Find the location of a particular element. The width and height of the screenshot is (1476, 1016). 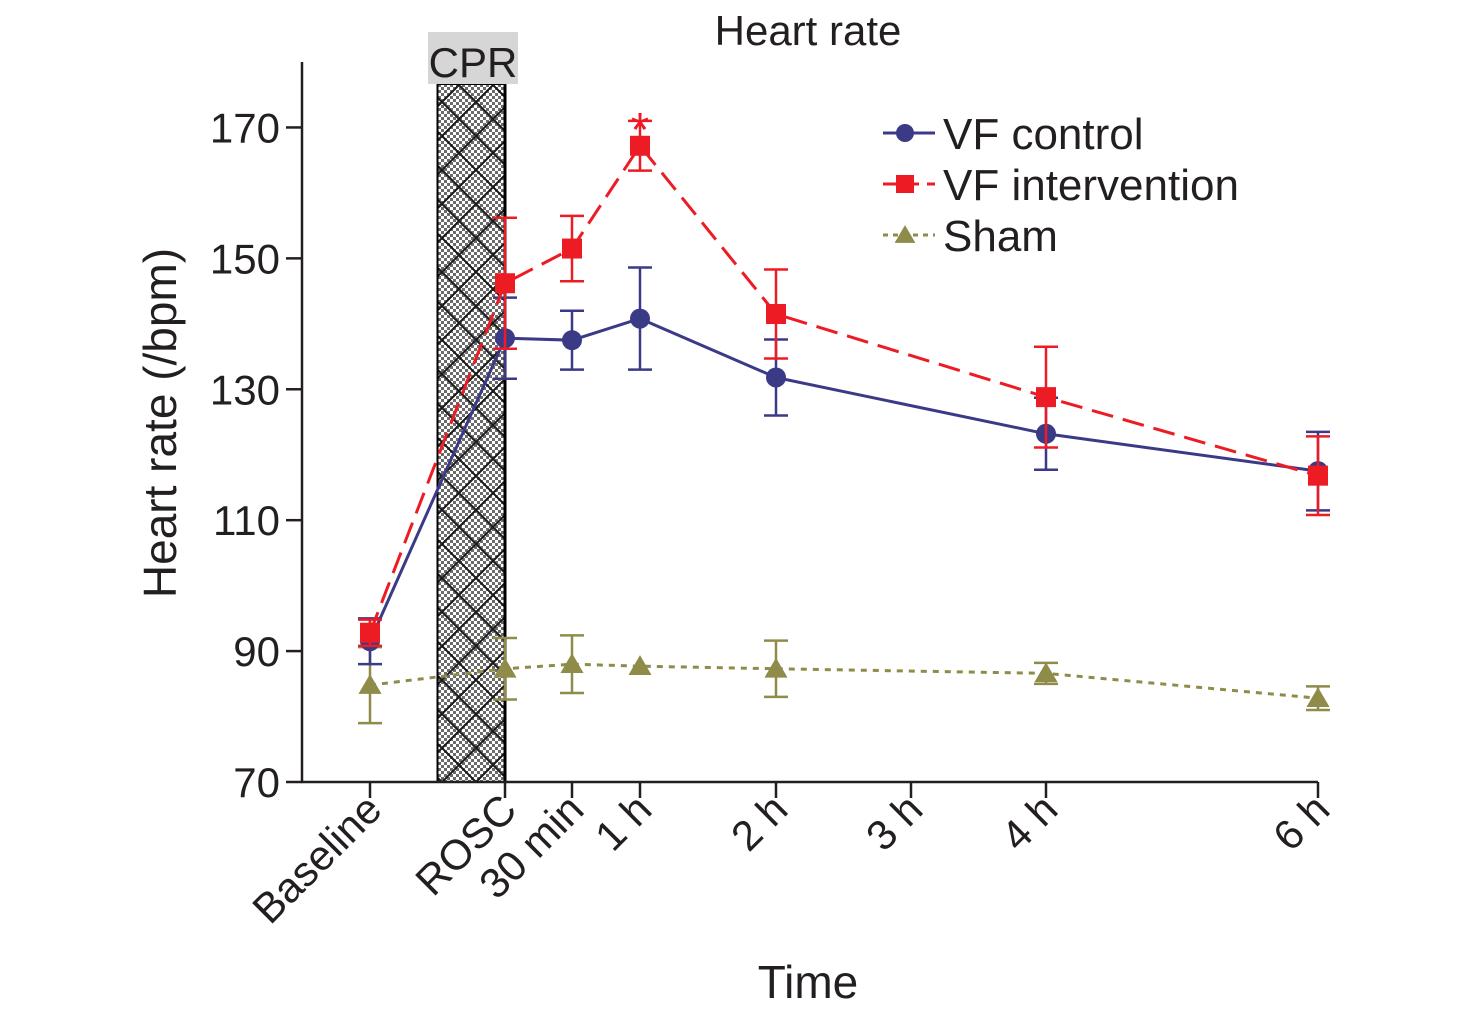

legend-label: Sham is located at coordinates (1000, 236).